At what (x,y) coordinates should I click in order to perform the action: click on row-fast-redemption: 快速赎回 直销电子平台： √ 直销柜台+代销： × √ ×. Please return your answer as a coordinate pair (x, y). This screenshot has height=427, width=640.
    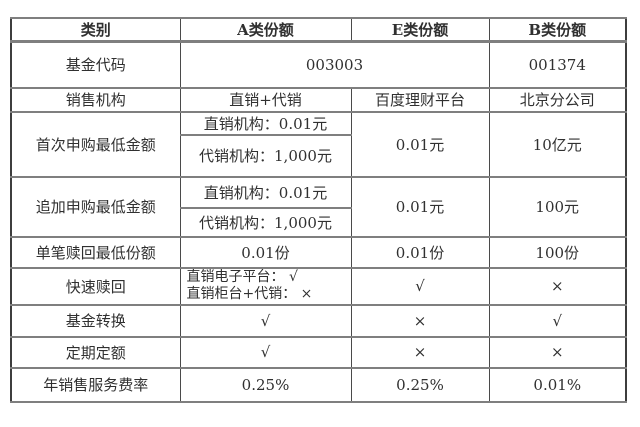
    Looking at the image, I should click on (318, 286).